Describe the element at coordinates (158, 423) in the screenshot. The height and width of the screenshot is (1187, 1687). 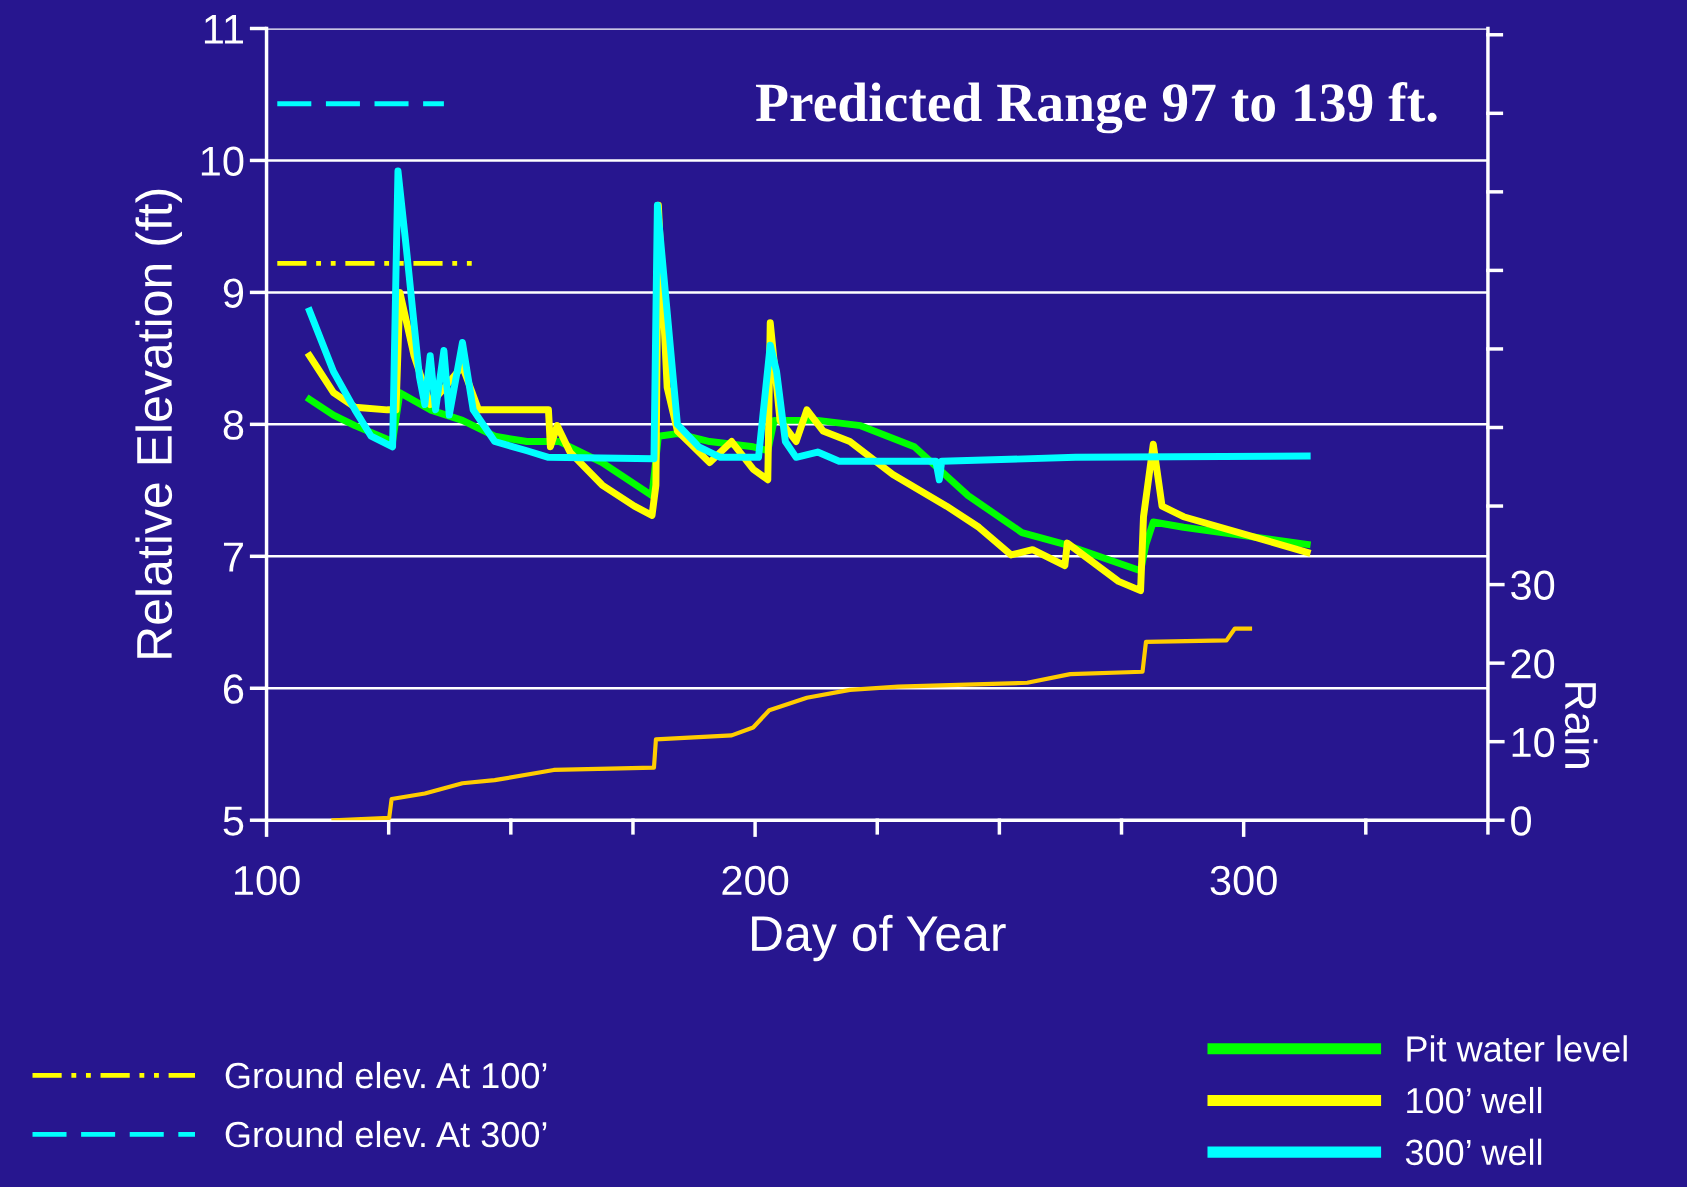
I see `y-axis-title: Relative Elevation (ft)` at that location.